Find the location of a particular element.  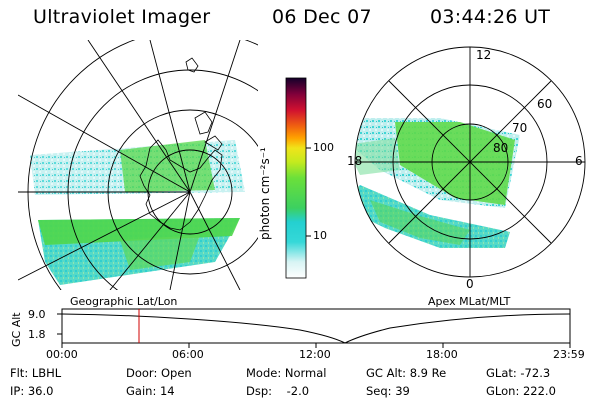

door-value: Door: Open is located at coordinates (159, 373).